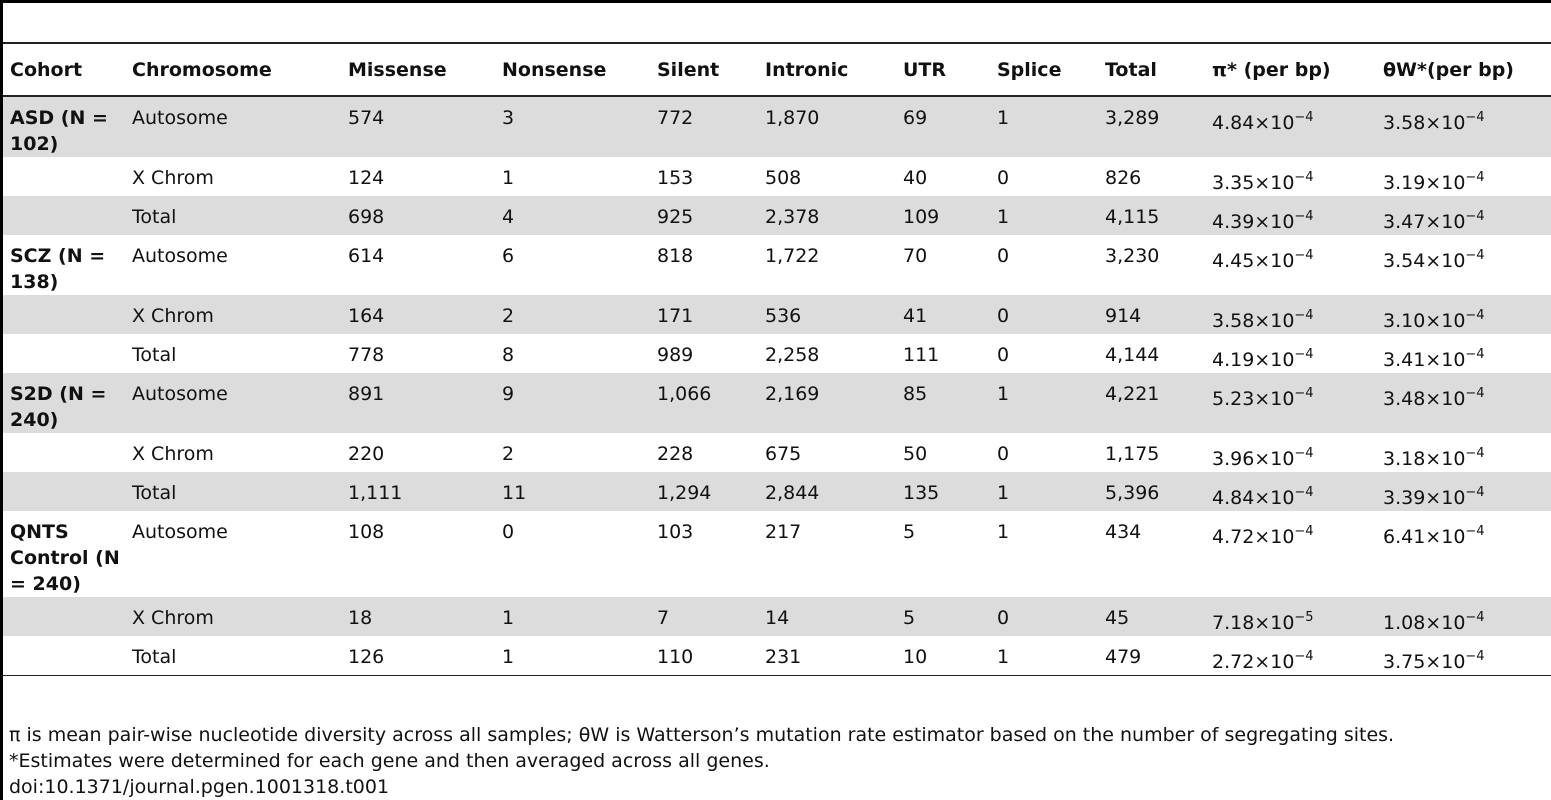 The width and height of the screenshot is (1551, 800). I want to click on intronic-cell: 217, so click(783, 532).